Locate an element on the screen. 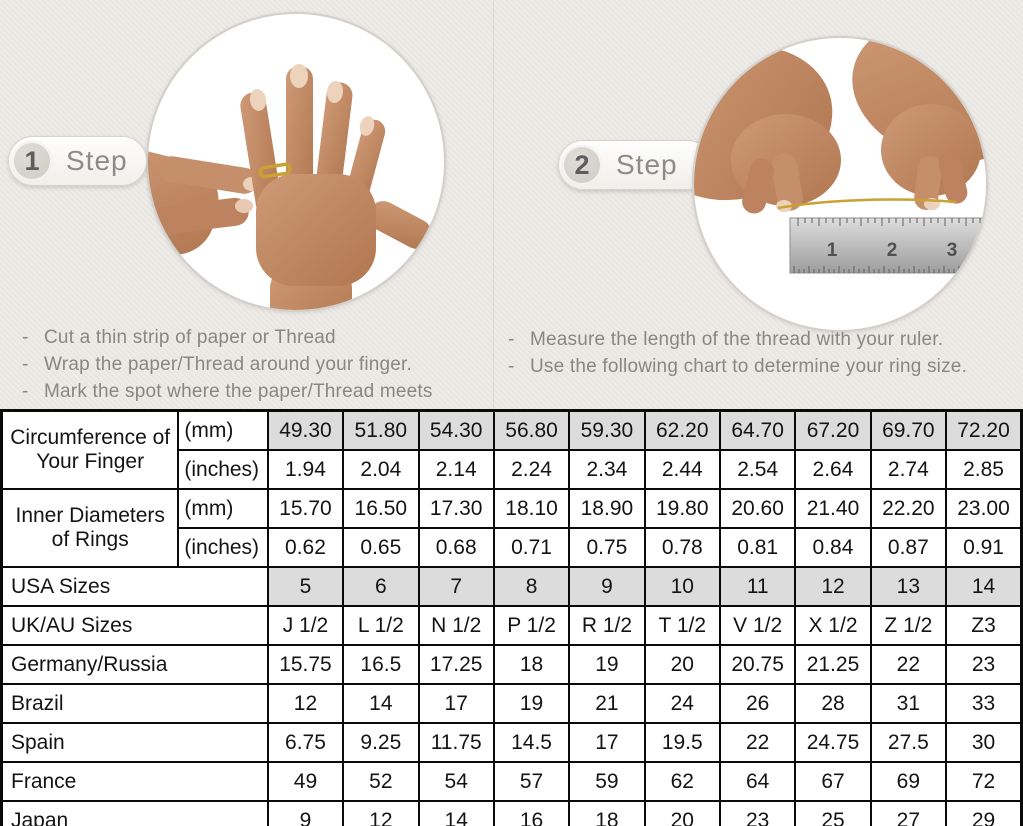 The height and width of the screenshot is (826, 1023). size-value-cell: 62 is located at coordinates (682, 781).